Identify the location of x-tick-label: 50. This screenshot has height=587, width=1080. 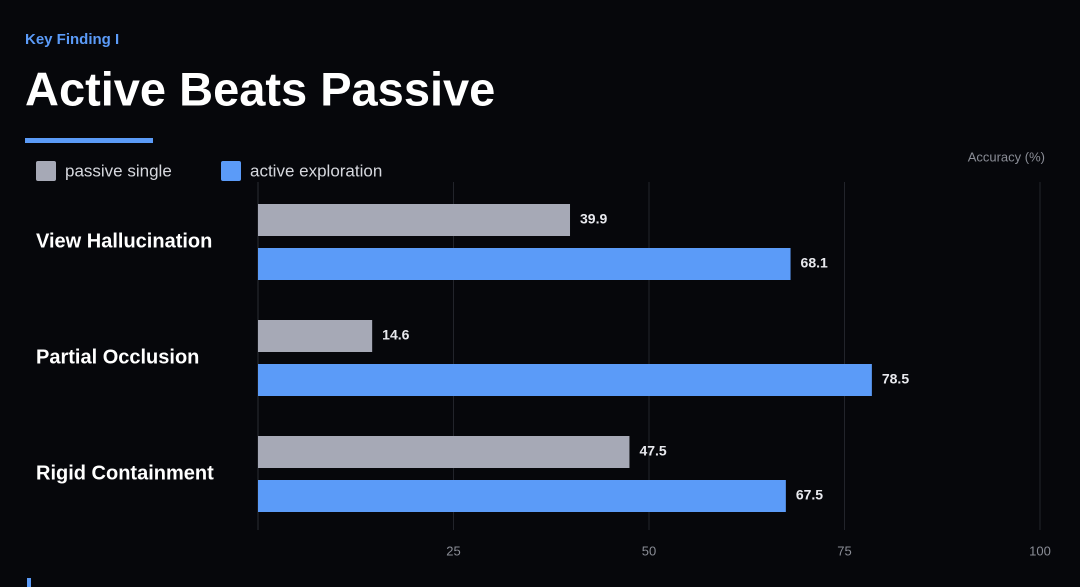
(649, 550).